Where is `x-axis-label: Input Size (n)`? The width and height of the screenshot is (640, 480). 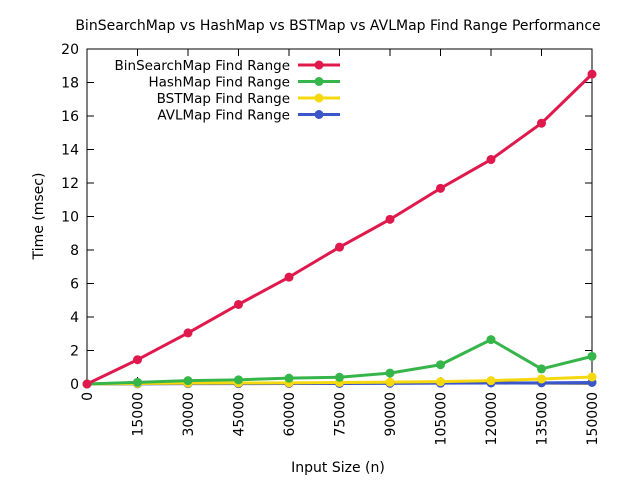 x-axis-label: Input Size (n) is located at coordinates (338, 468).